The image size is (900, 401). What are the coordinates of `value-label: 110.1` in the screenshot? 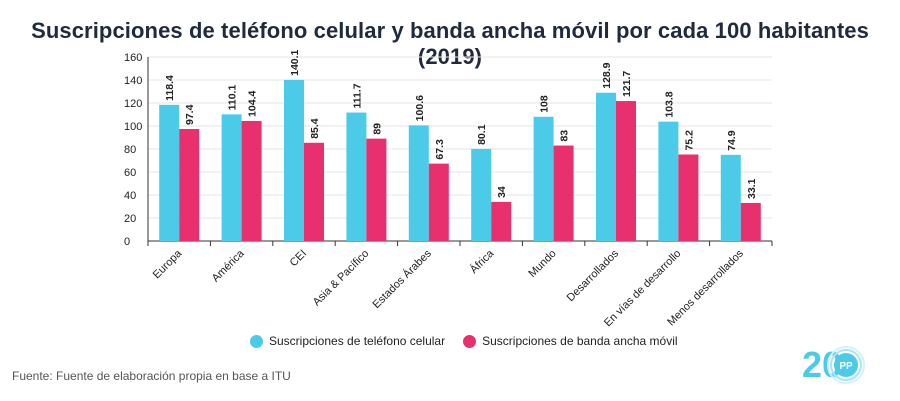 It's located at (233, 98).